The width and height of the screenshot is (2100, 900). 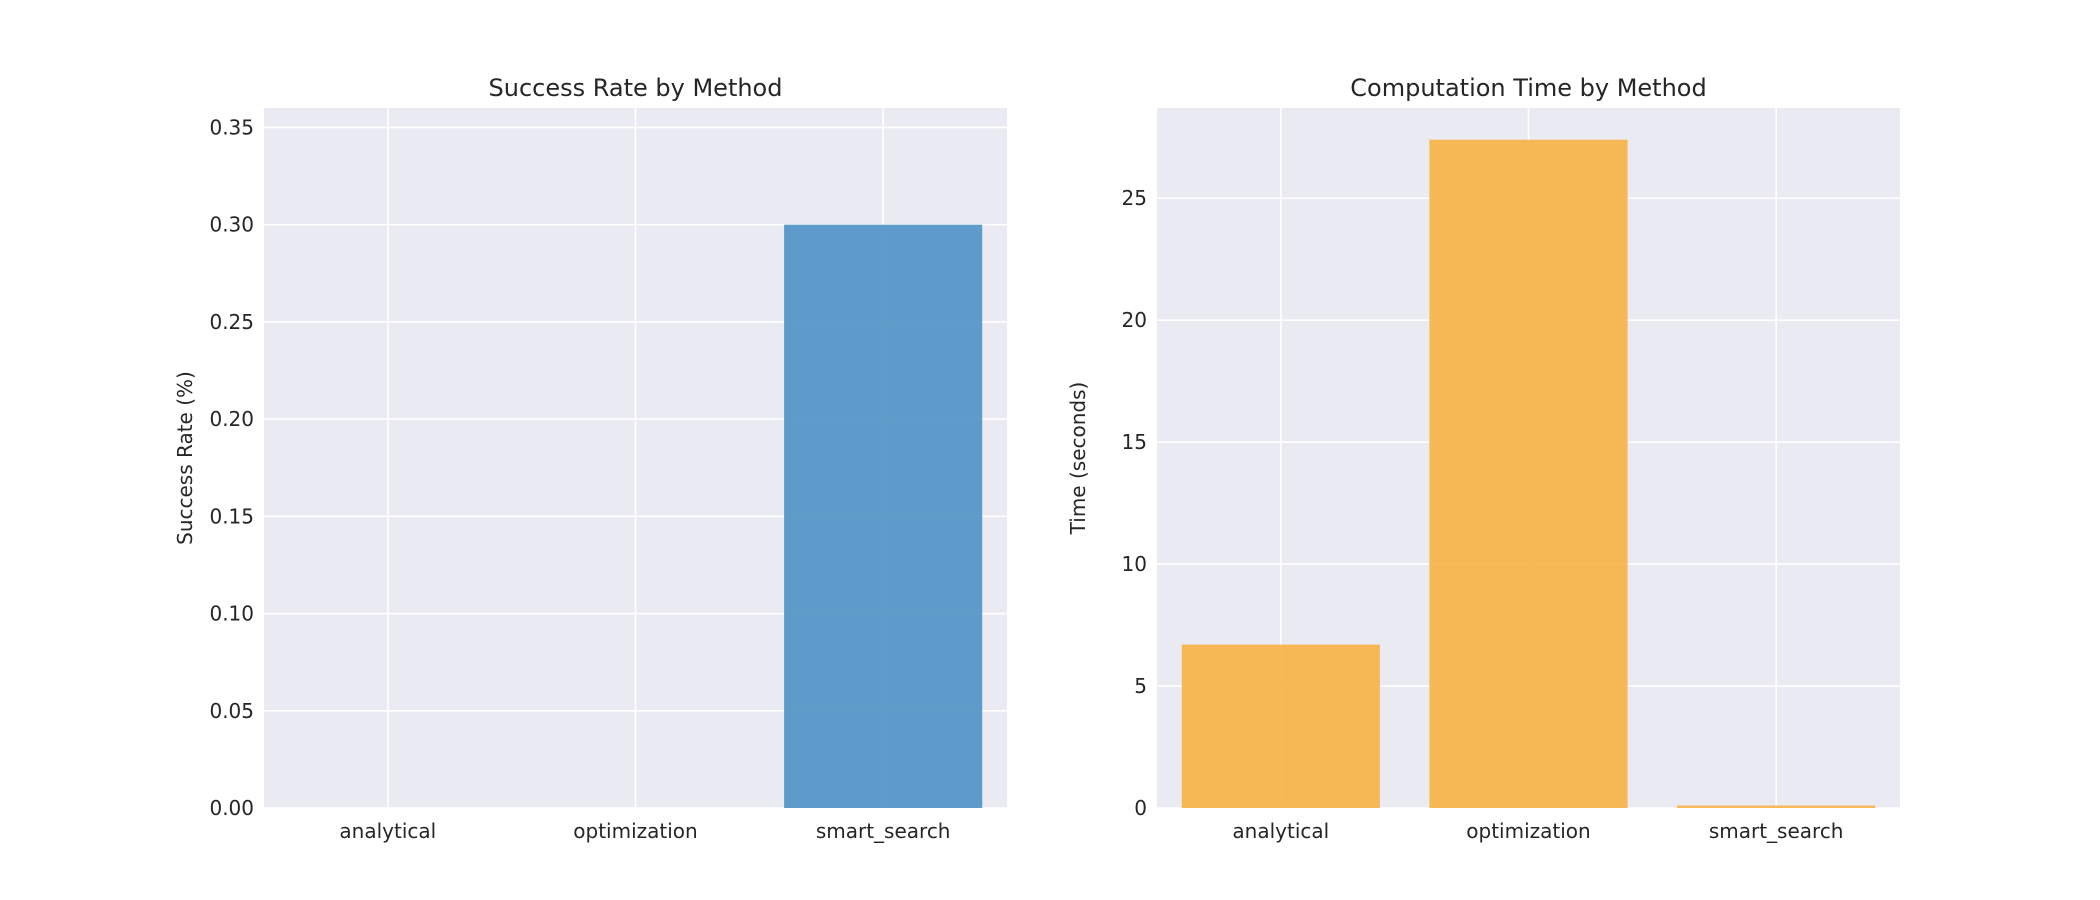 What do you see at coordinates (1776, 831) in the screenshot?
I see `computation-time-x-tick-label: smart_search` at bounding box center [1776, 831].